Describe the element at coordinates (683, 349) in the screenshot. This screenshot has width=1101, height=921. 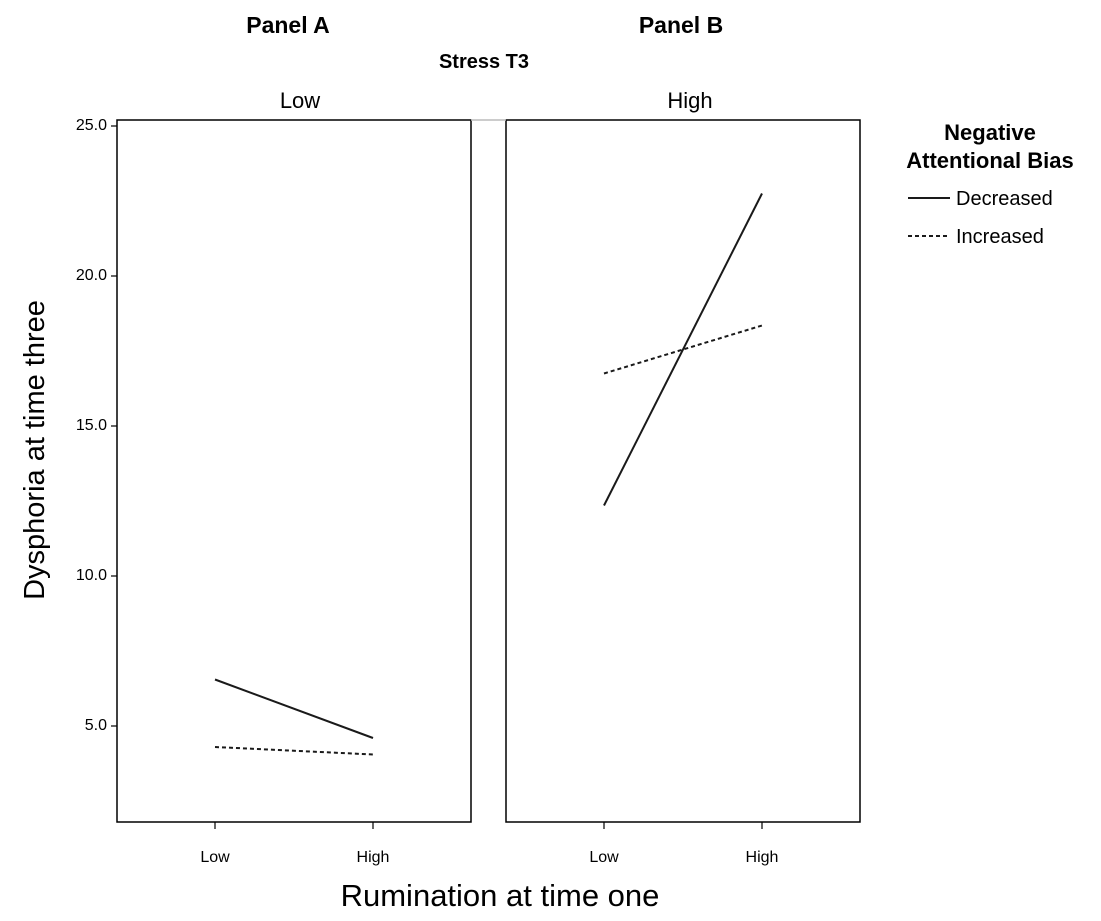
I see `series-line-panel-b-decreased` at that location.